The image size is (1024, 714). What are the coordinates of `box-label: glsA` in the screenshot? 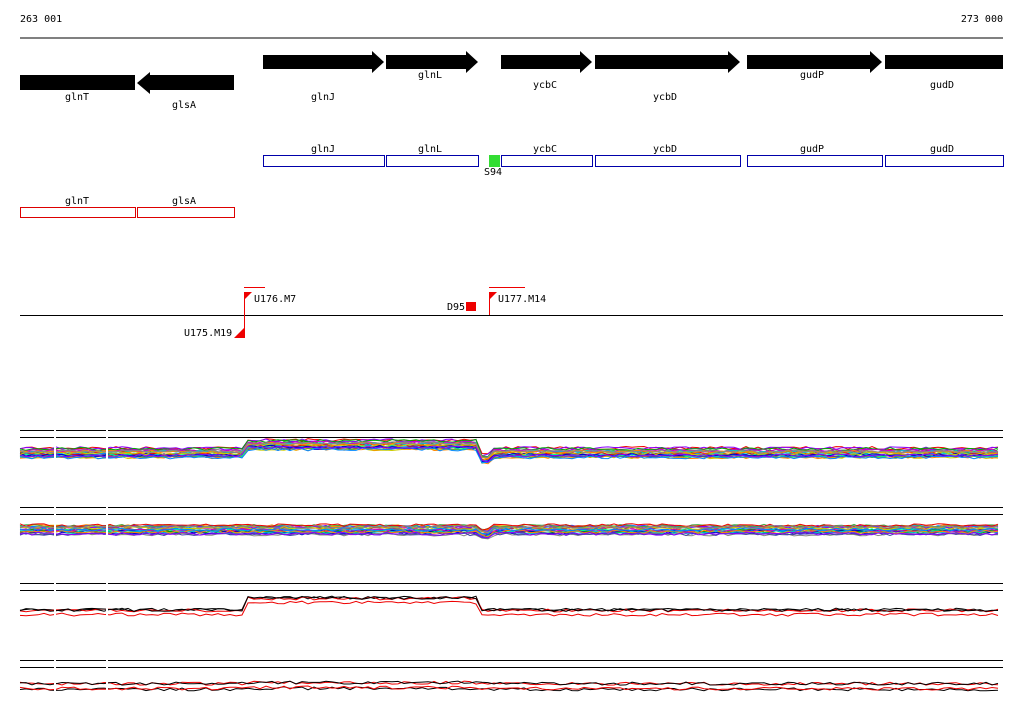 It's located at (184, 201).